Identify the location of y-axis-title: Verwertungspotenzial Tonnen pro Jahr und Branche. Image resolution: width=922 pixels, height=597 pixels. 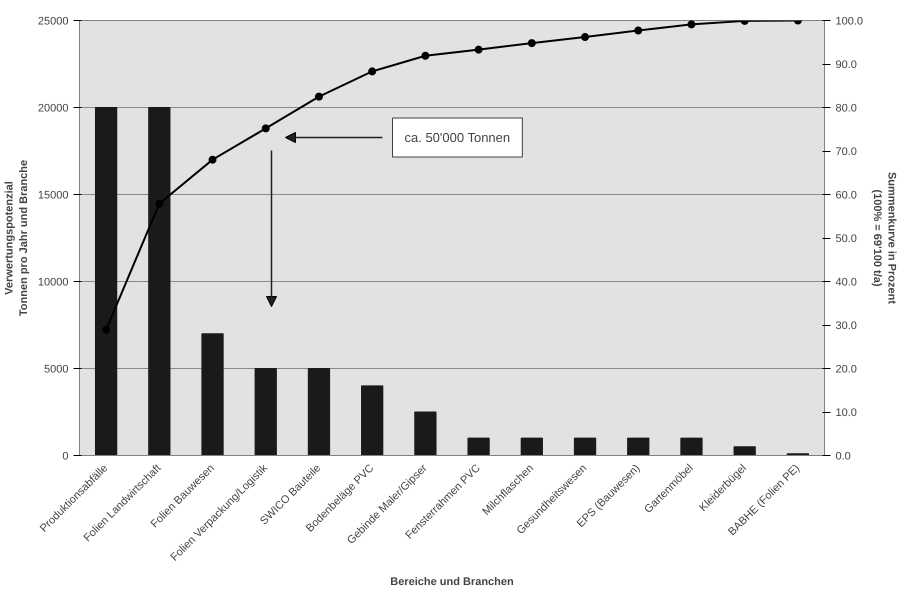
(17, 238).